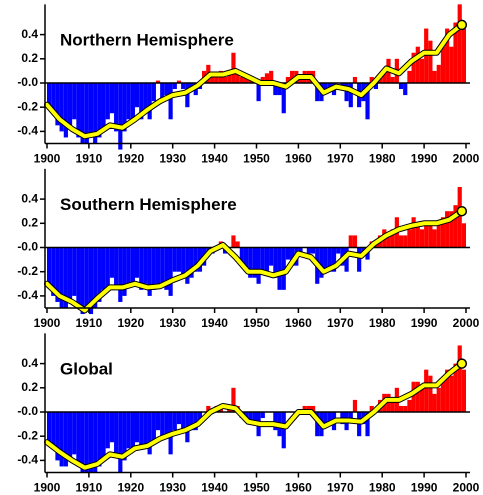 This screenshot has width=483, height=495. What do you see at coordinates (29, 222) in the screenshot?
I see `y-tick-label: 0.2` at bounding box center [29, 222].